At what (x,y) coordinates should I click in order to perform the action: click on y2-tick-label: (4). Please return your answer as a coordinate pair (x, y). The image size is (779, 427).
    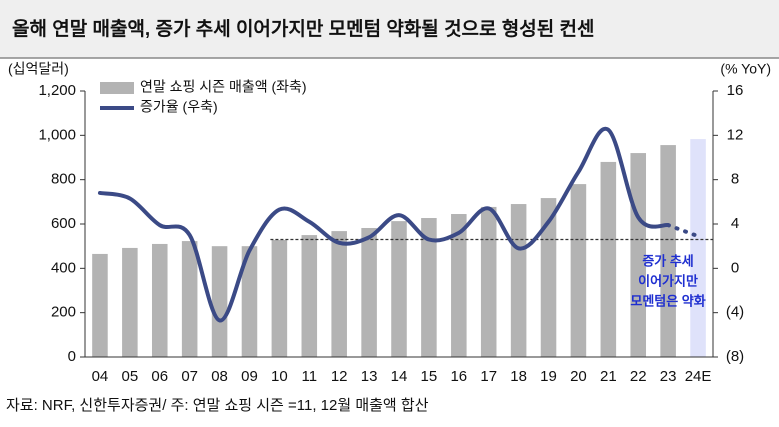
    Looking at the image, I should click on (735, 312).